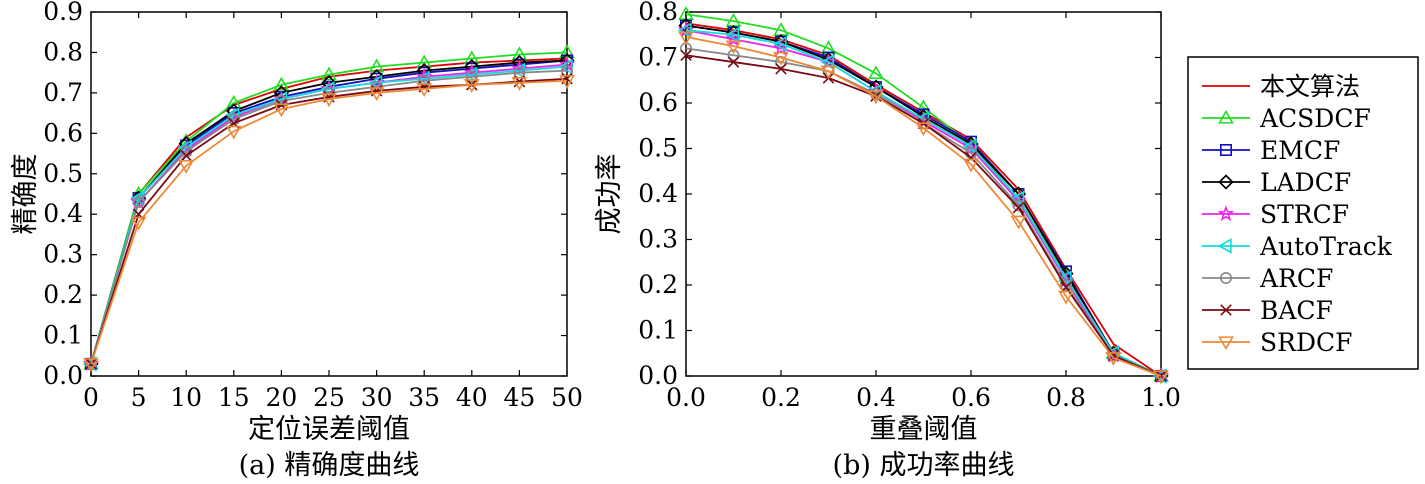  What do you see at coordinates (781, 397) in the screenshot?
I see `x-tick-label: 0.2` at bounding box center [781, 397].